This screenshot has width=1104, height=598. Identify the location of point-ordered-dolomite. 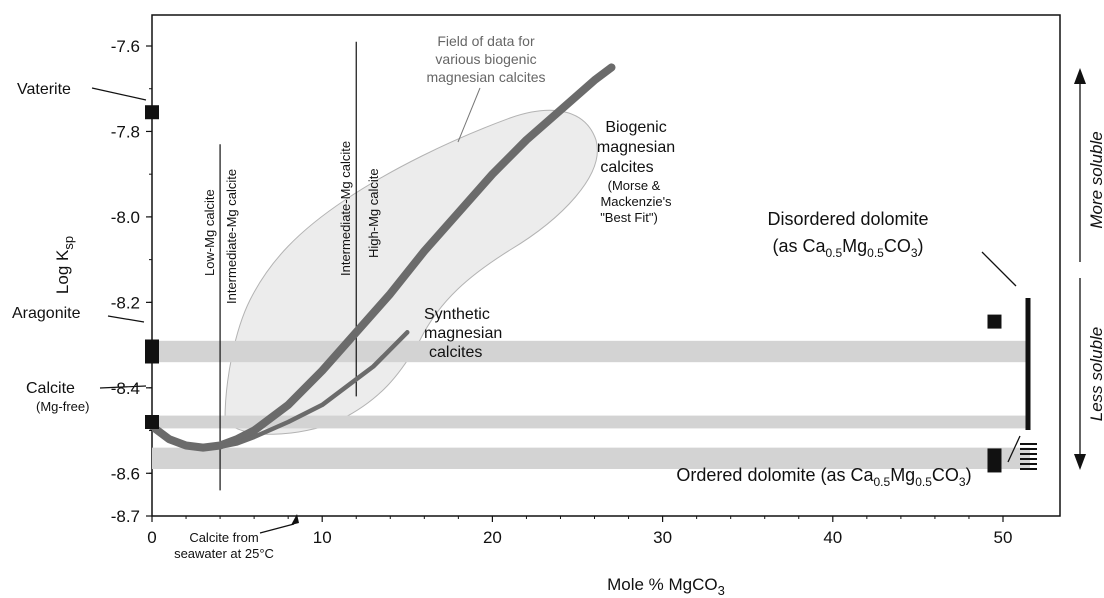
(994, 460).